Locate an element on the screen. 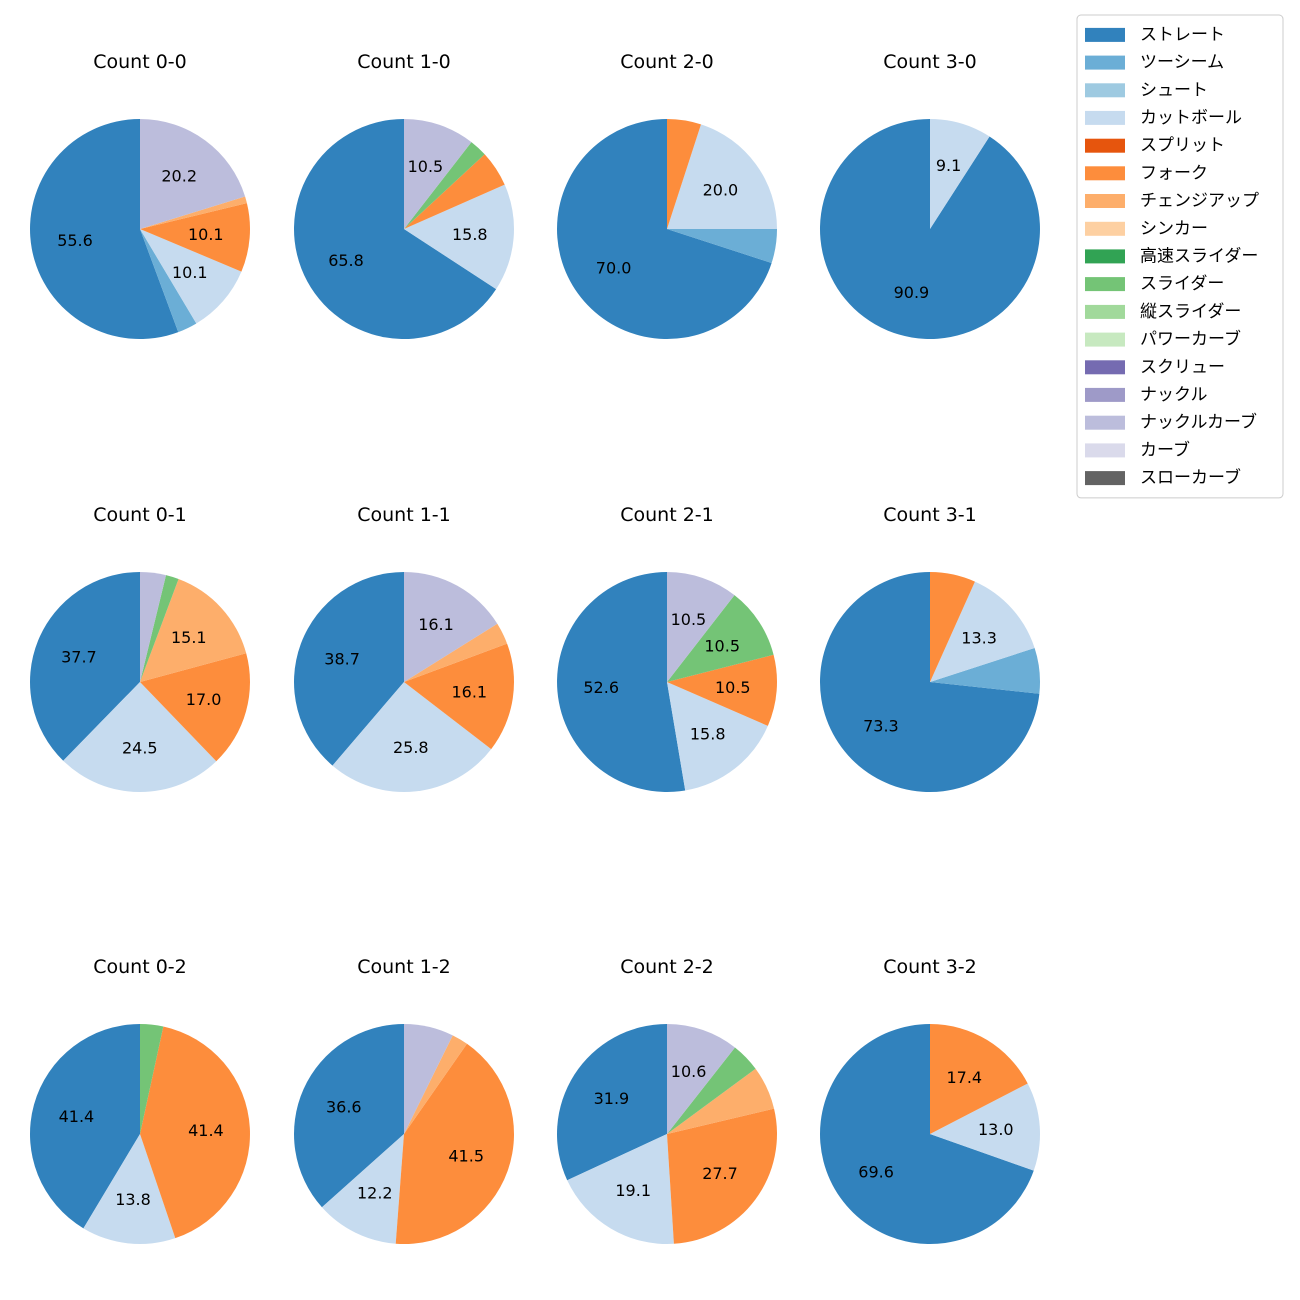 The image size is (1300, 1300). legend-label: スプリット is located at coordinates (1182, 146).